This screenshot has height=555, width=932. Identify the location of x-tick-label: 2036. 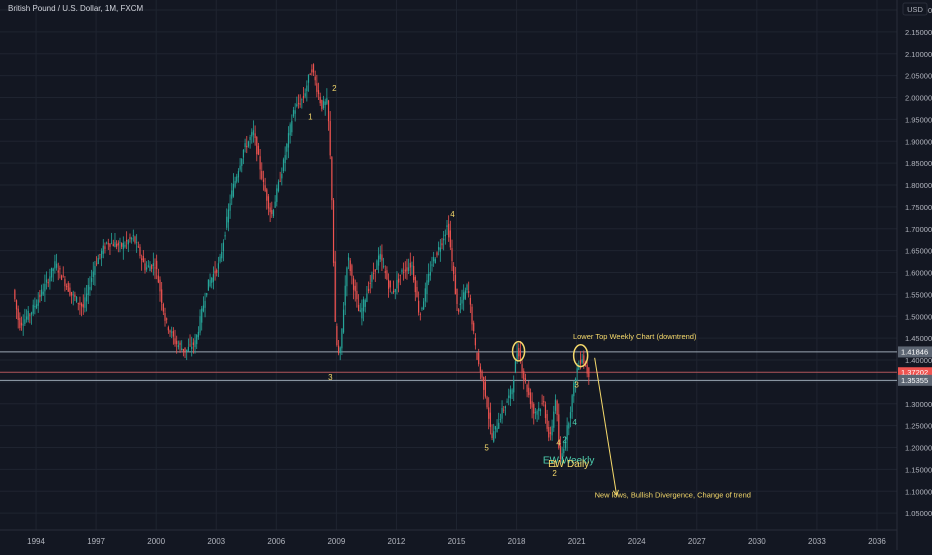
(877, 541).